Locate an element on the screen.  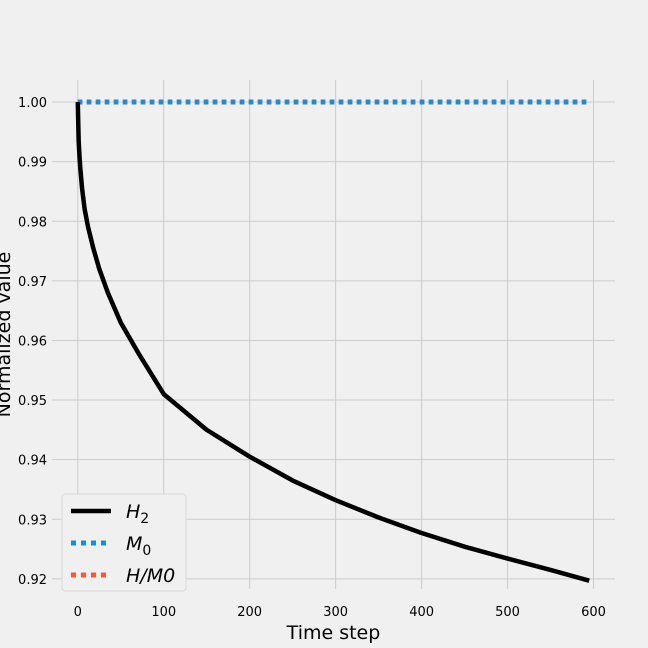
legend-entry-0: H2 is located at coordinates (137, 514).